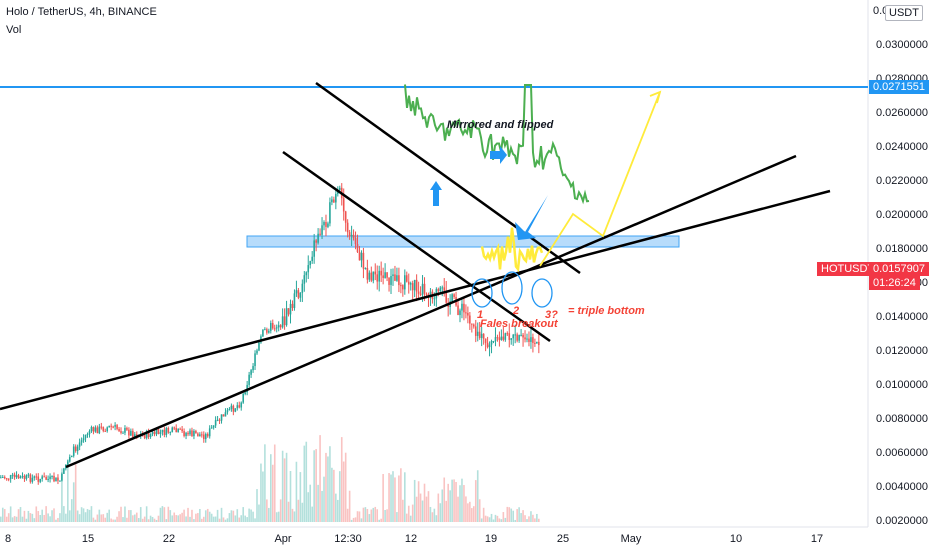  I want to click on time-axis: 8 15 22 Apr 12:30 12 19 25 May 10 17, so click(414, 539).